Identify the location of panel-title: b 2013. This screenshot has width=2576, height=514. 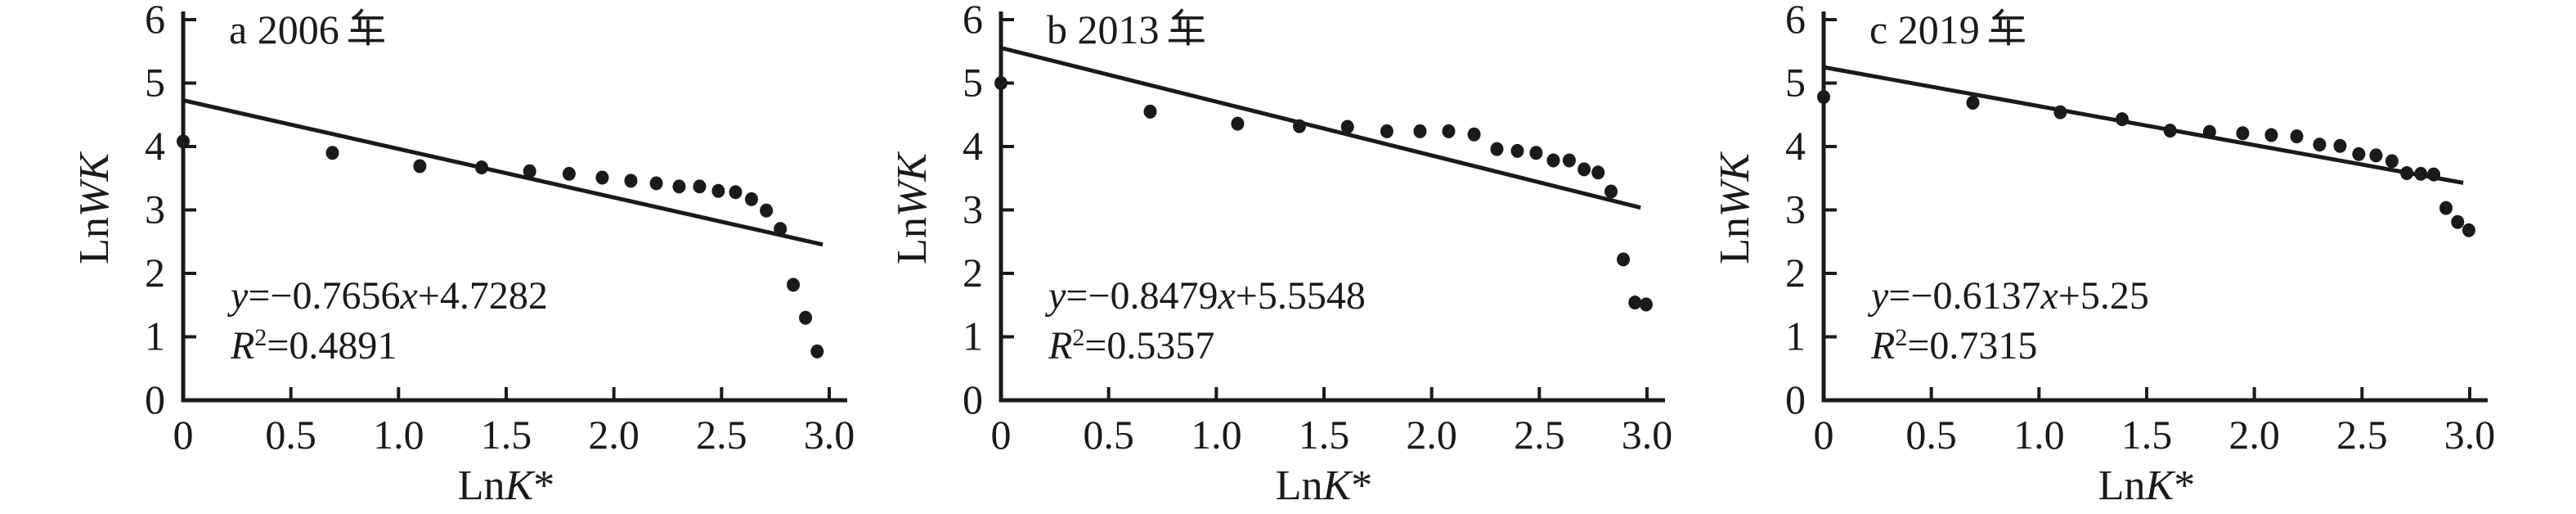
(1103, 30).